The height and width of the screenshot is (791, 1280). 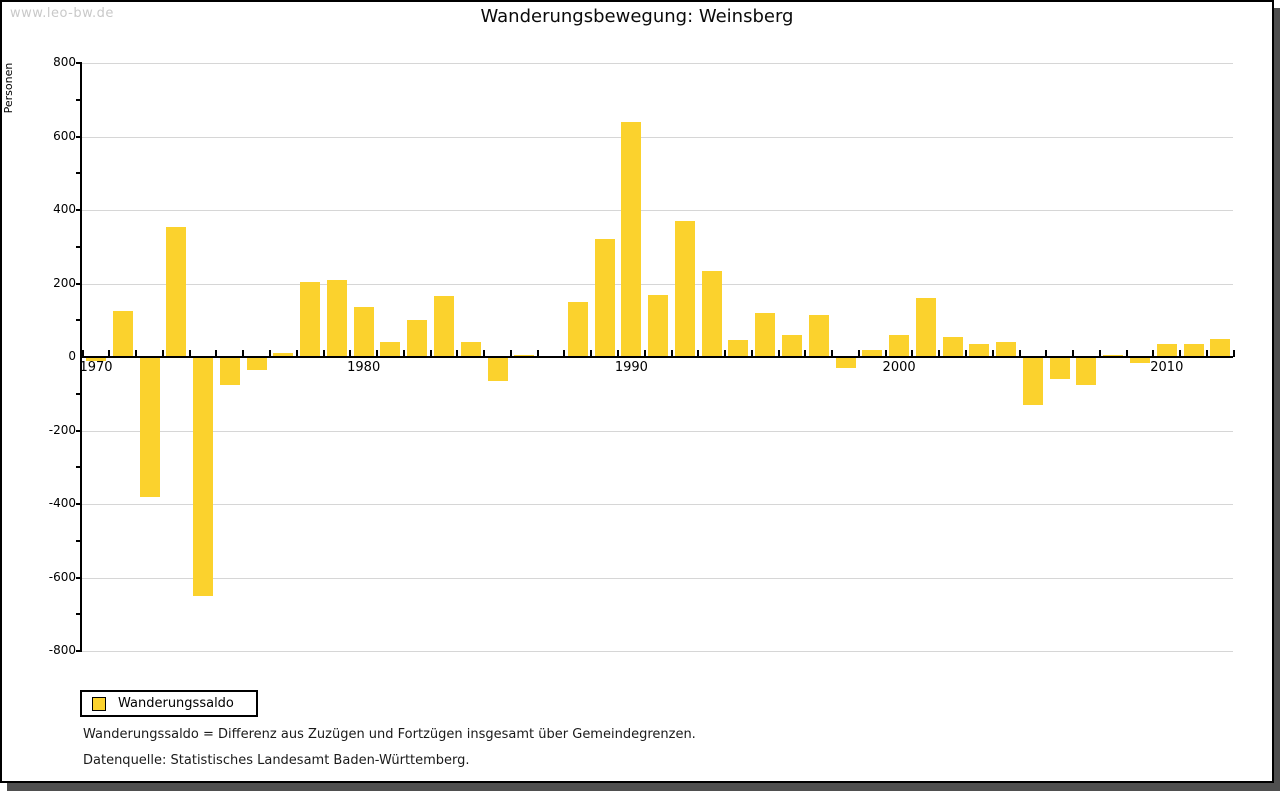 What do you see at coordinates (899, 367) in the screenshot?
I see `x-tick-label-2000: 2000` at bounding box center [899, 367].